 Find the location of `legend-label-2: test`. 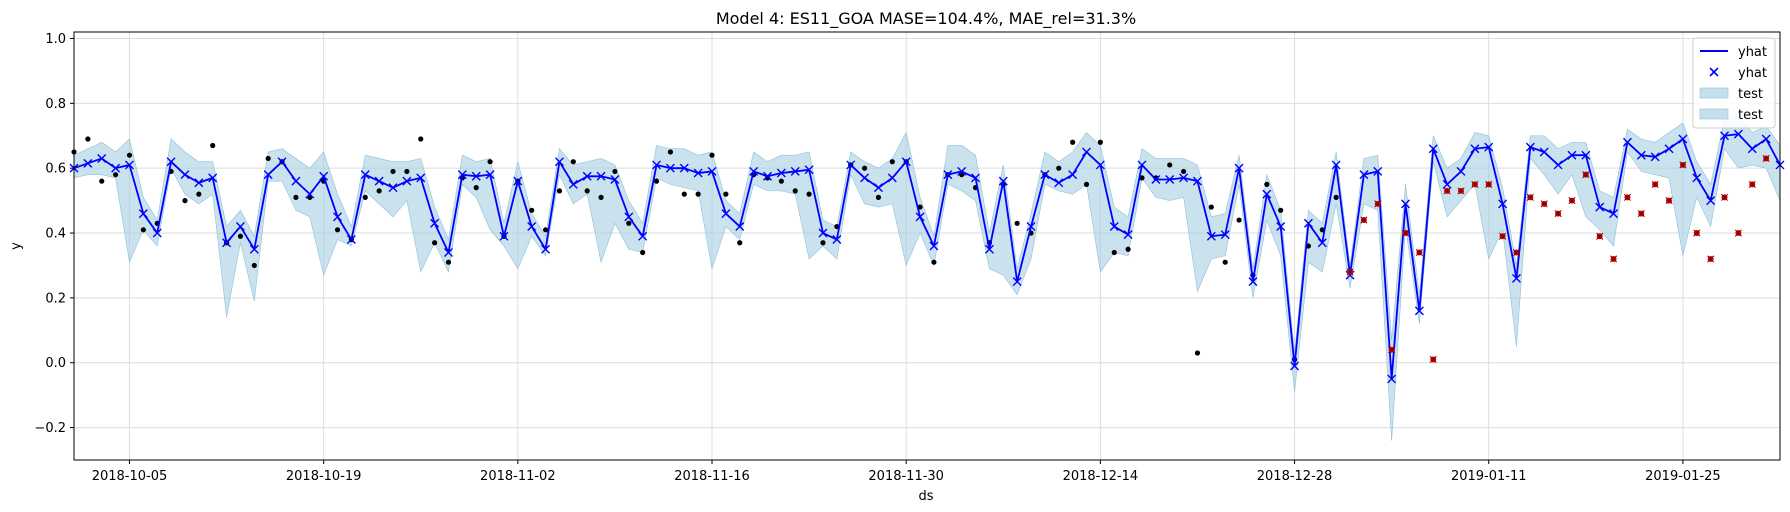

legend-label-2: test is located at coordinates (1750, 94).